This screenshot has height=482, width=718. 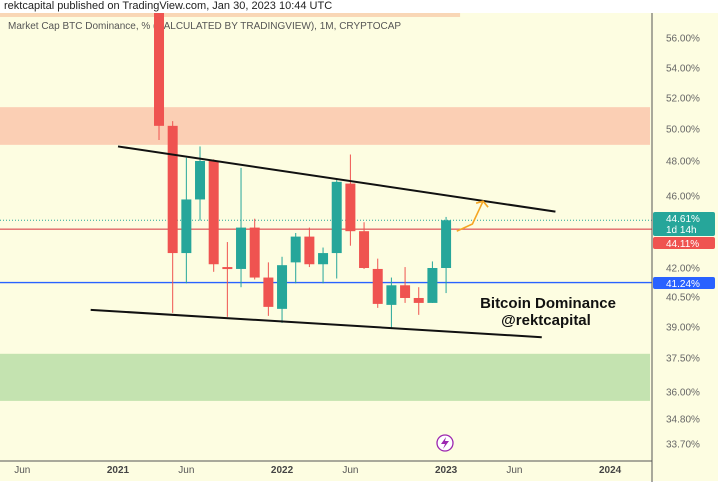 I want to click on time-axis, so click(x=326, y=471).